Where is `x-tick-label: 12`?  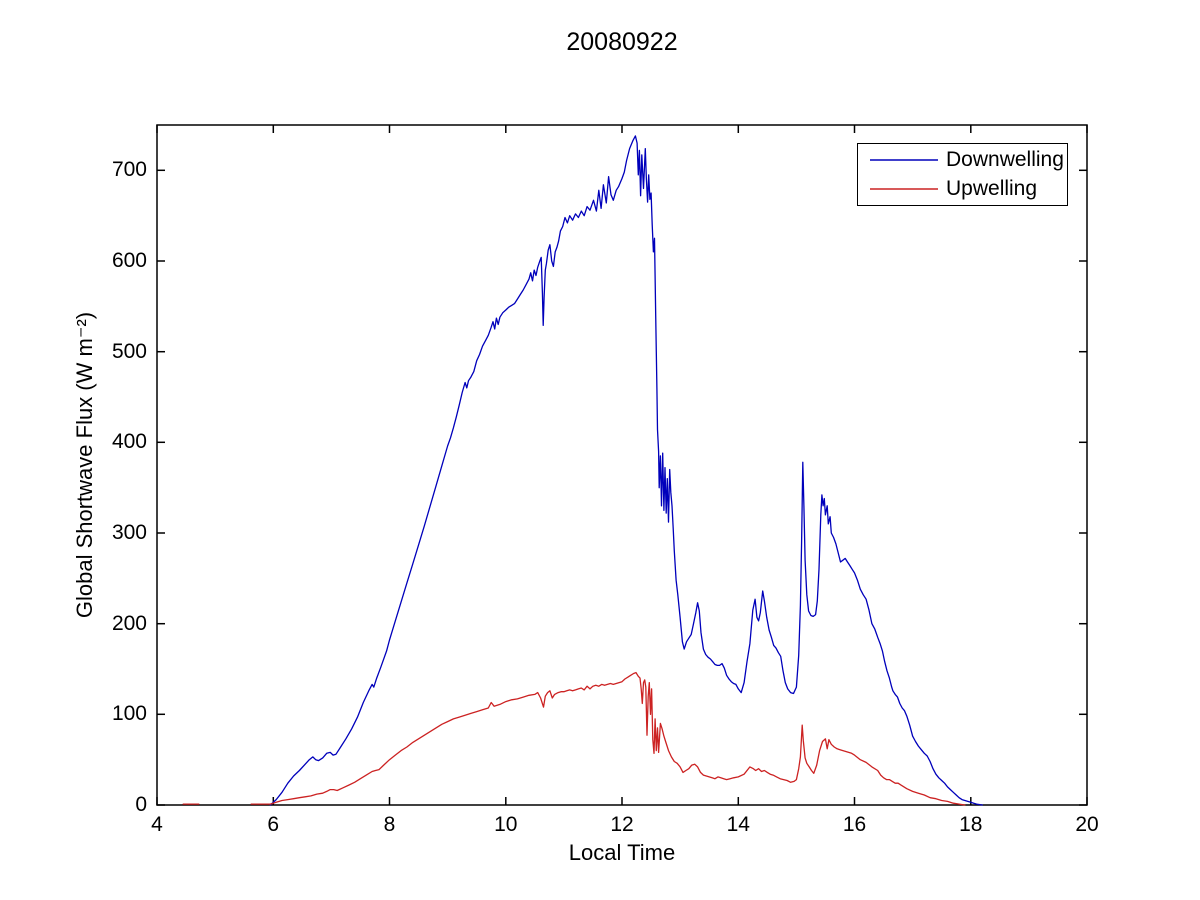
x-tick-label: 12 is located at coordinates (622, 824).